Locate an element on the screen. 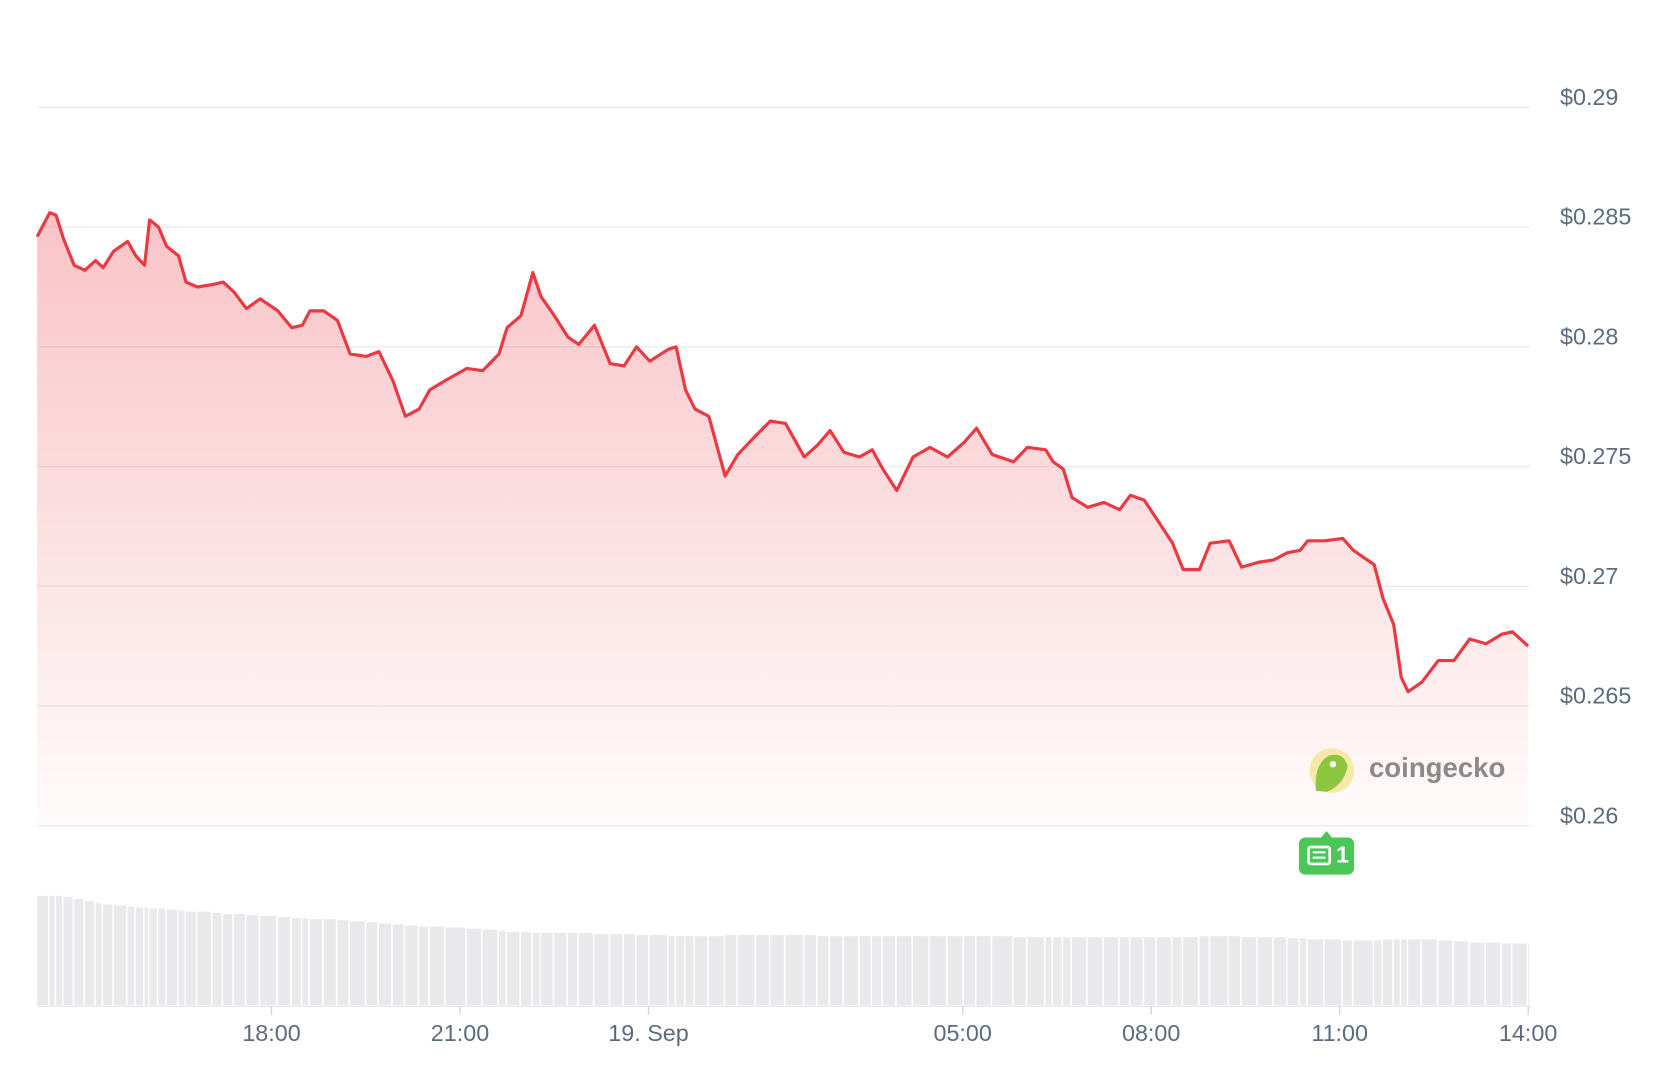  badge-pointer is located at coordinates (1326, 835).